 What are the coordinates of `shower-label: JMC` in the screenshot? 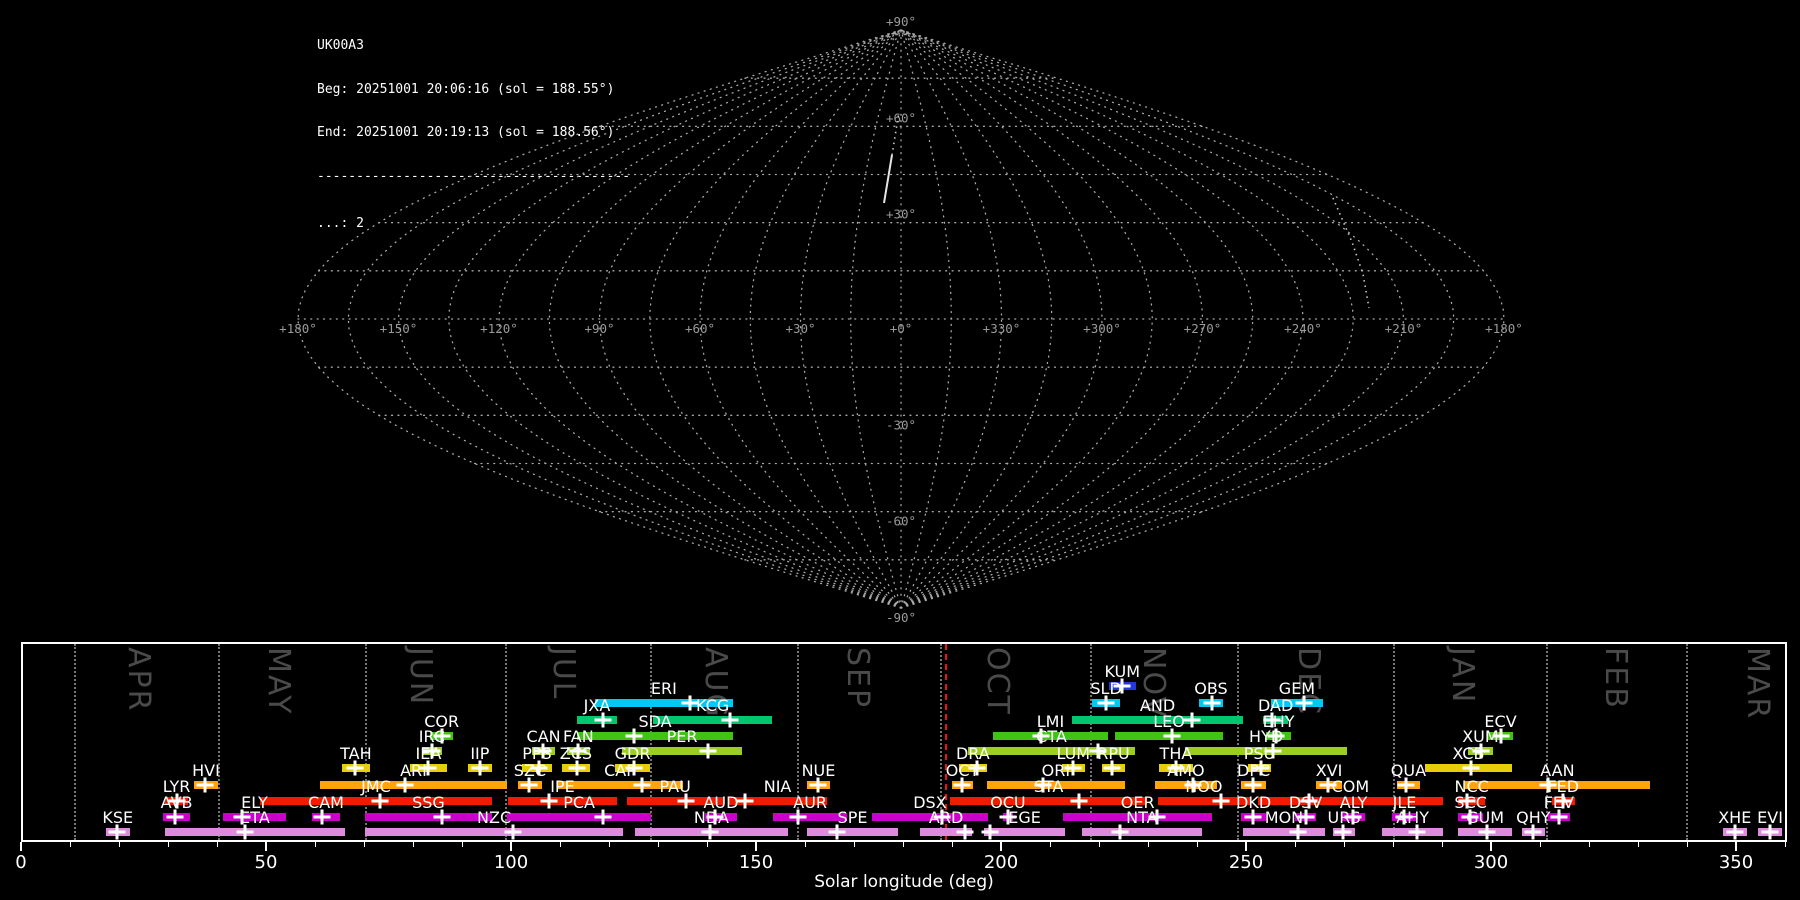 It's located at (376, 786).